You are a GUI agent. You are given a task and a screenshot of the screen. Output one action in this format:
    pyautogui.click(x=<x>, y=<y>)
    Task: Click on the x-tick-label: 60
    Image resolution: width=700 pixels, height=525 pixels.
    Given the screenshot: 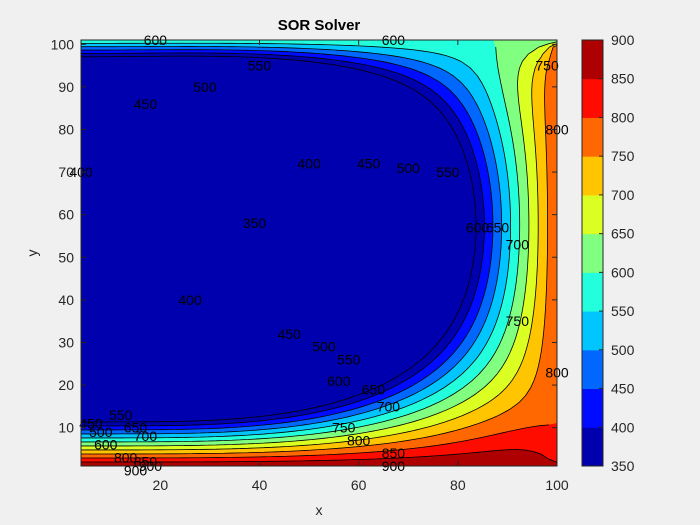 What is the action you would take?
    pyautogui.click(x=359, y=485)
    